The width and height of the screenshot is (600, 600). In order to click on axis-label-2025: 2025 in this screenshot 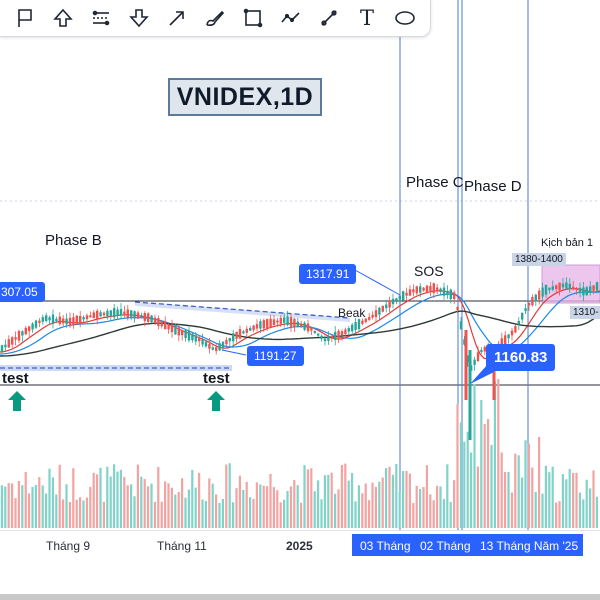, I will do `click(299, 546)`.